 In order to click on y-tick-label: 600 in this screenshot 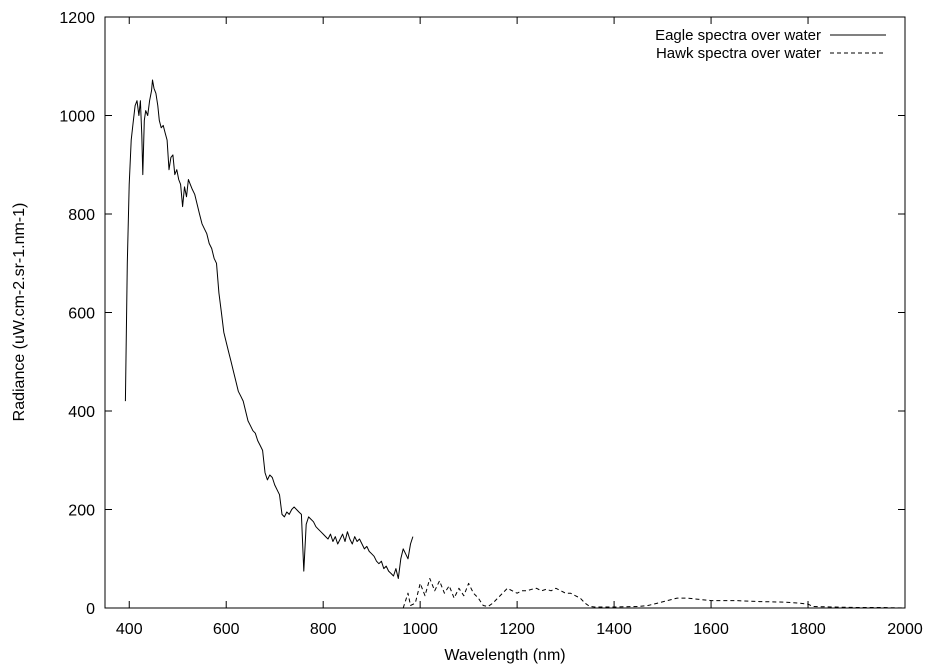, I will do `click(81, 314)`.